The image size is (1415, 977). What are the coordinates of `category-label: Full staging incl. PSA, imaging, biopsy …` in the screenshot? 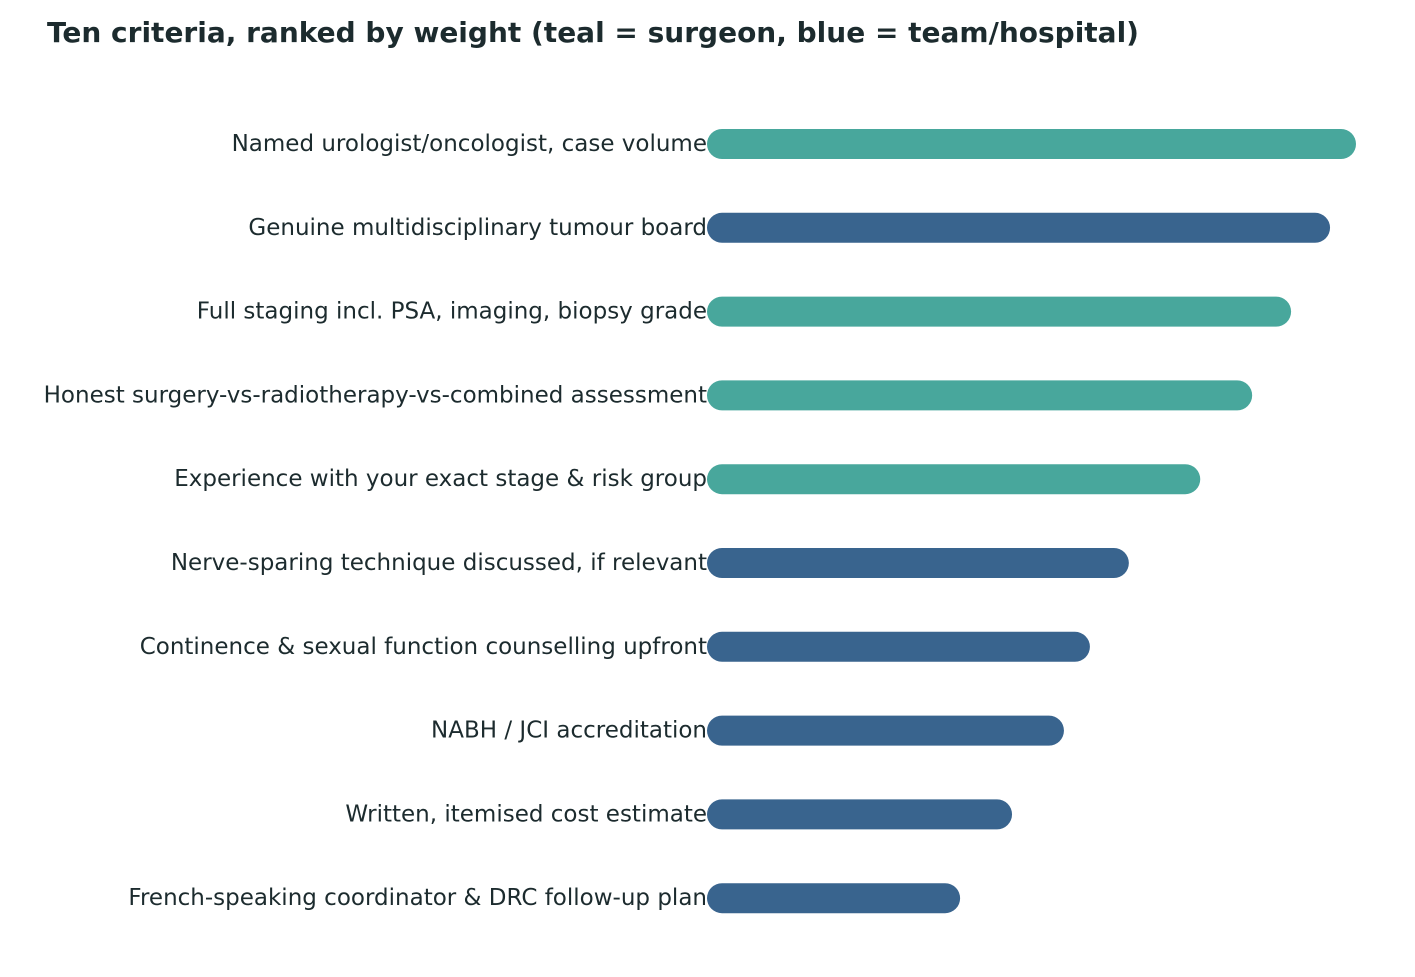 It's located at (452, 312).